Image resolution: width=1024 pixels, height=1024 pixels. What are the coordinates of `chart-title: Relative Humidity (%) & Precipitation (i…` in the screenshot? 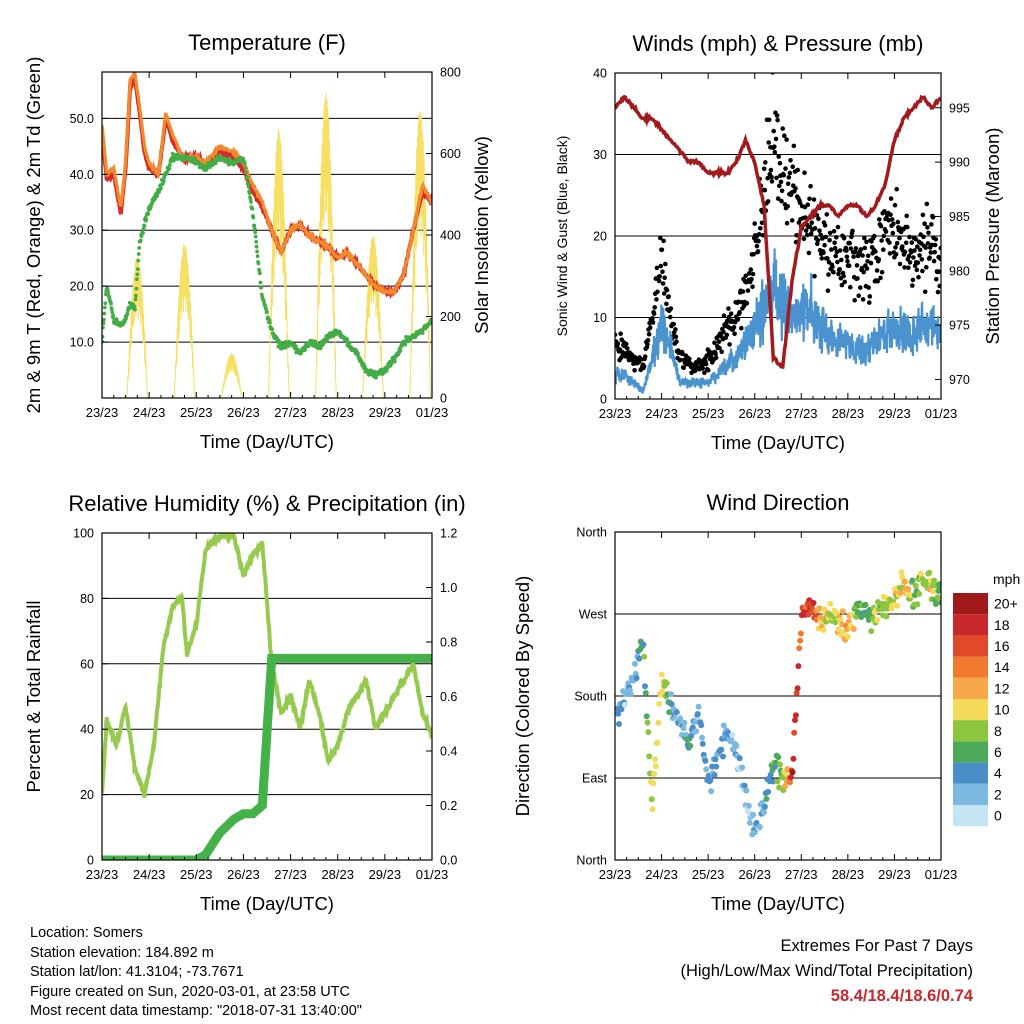 It's located at (266, 503).